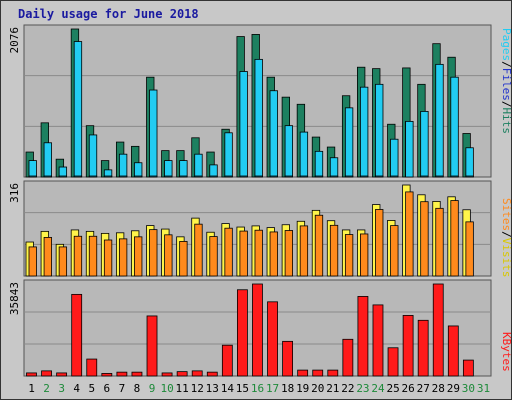  Describe the element at coordinates (506, 84) in the screenshot. I see `legend-files: Files` at that location.